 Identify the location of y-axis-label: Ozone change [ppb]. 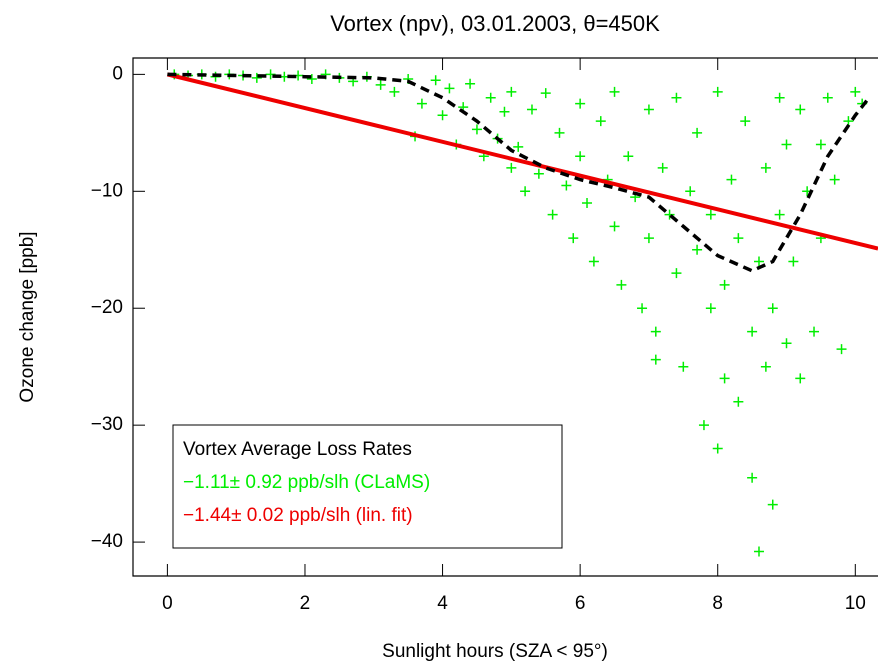
(27, 316).